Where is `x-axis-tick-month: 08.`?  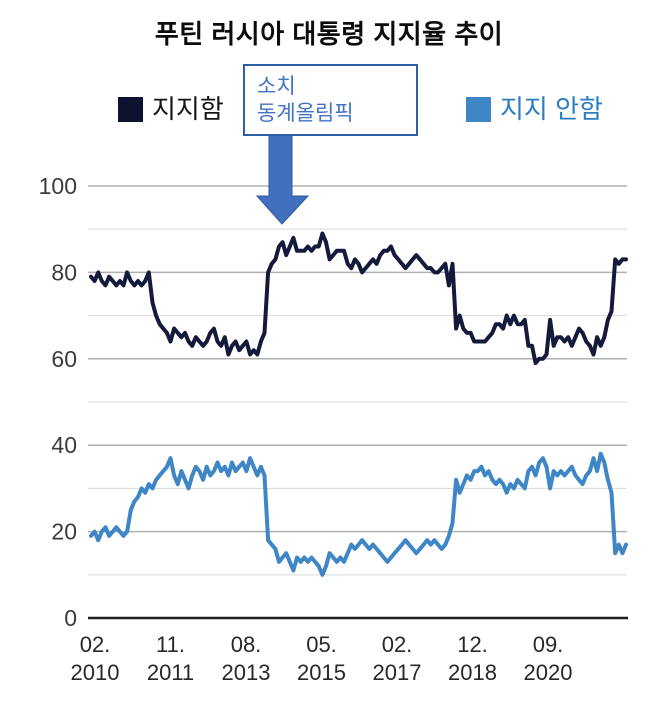 x-axis-tick-month: 08. is located at coordinates (246, 644).